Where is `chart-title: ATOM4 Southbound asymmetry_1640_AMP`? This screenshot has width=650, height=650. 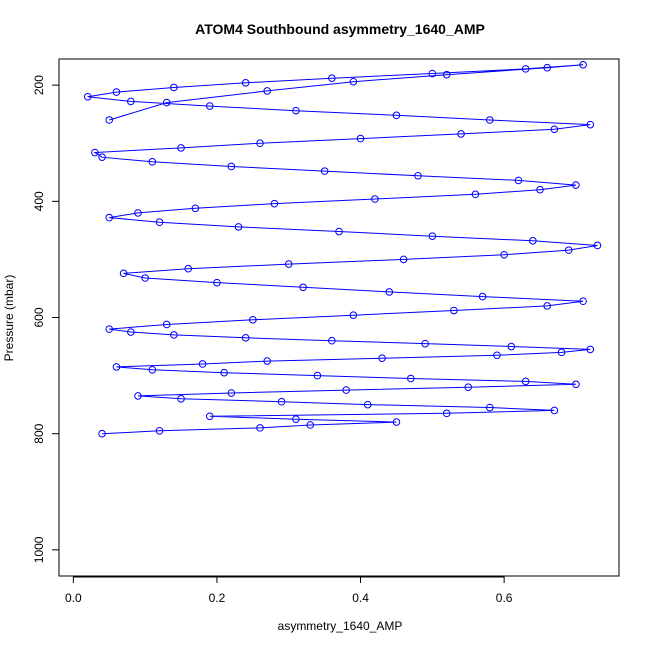
chart-title: ATOM4 Southbound asymmetry_1640_AMP is located at coordinates (340, 29).